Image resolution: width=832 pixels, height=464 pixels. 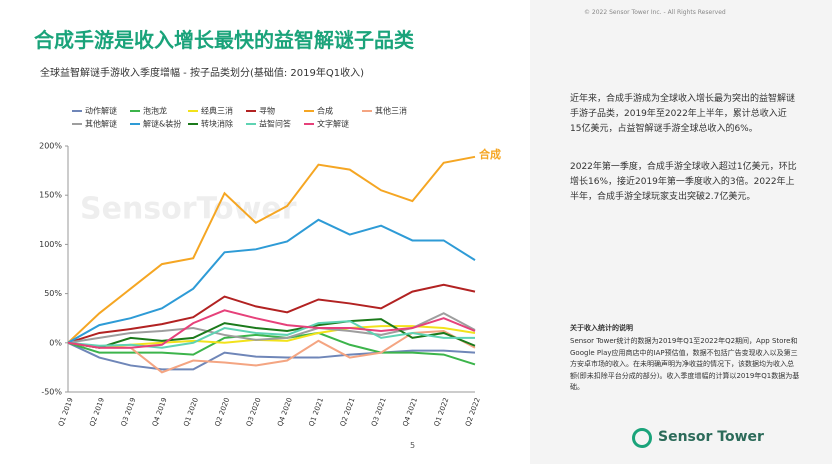 What do you see at coordinates (642, 438) in the screenshot?
I see `logo-icon` at bounding box center [642, 438].